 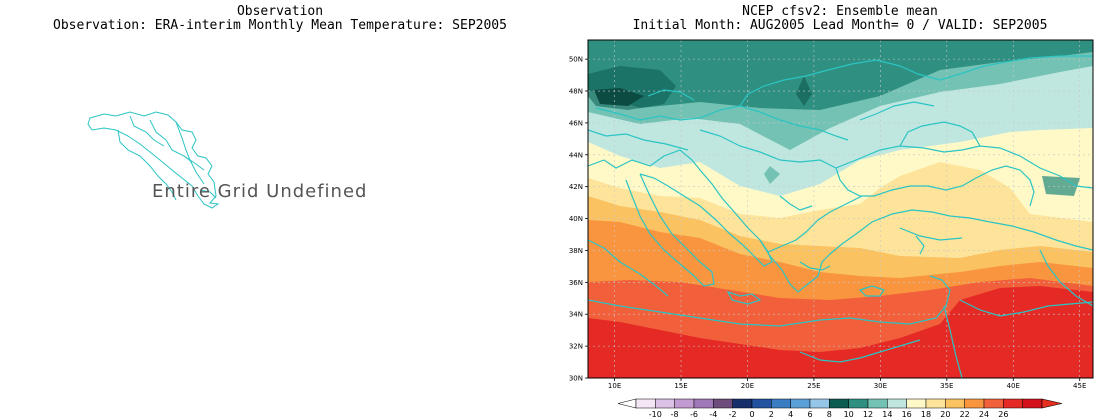 What do you see at coordinates (907, 414) in the screenshot?
I see `colorbar-label: 16` at bounding box center [907, 414].